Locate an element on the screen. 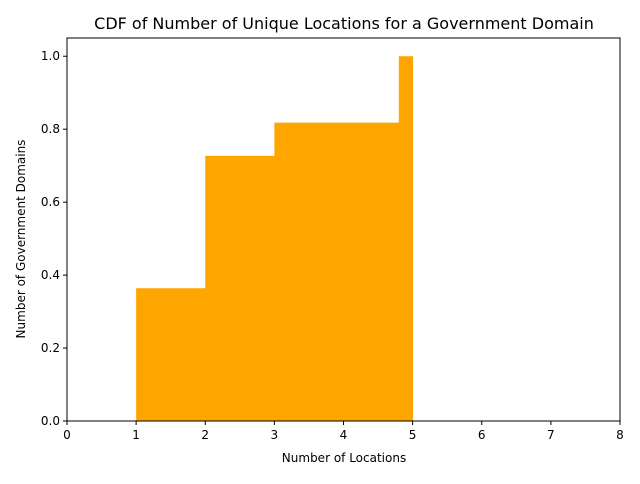 This screenshot has width=640, height=484. y-tick-label: 0.4 is located at coordinates (50, 275).